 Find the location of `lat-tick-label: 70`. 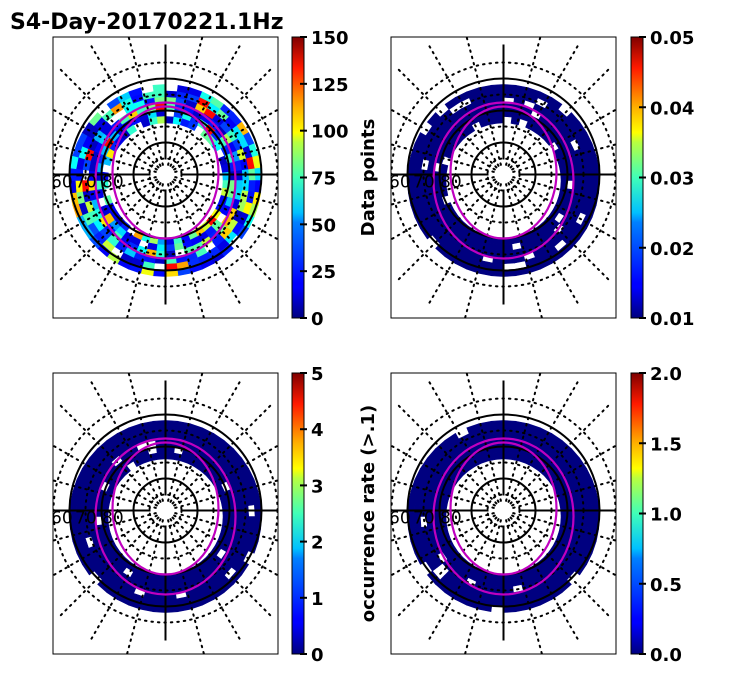

lat-tick-label: 70 is located at coordinates (86, 519).